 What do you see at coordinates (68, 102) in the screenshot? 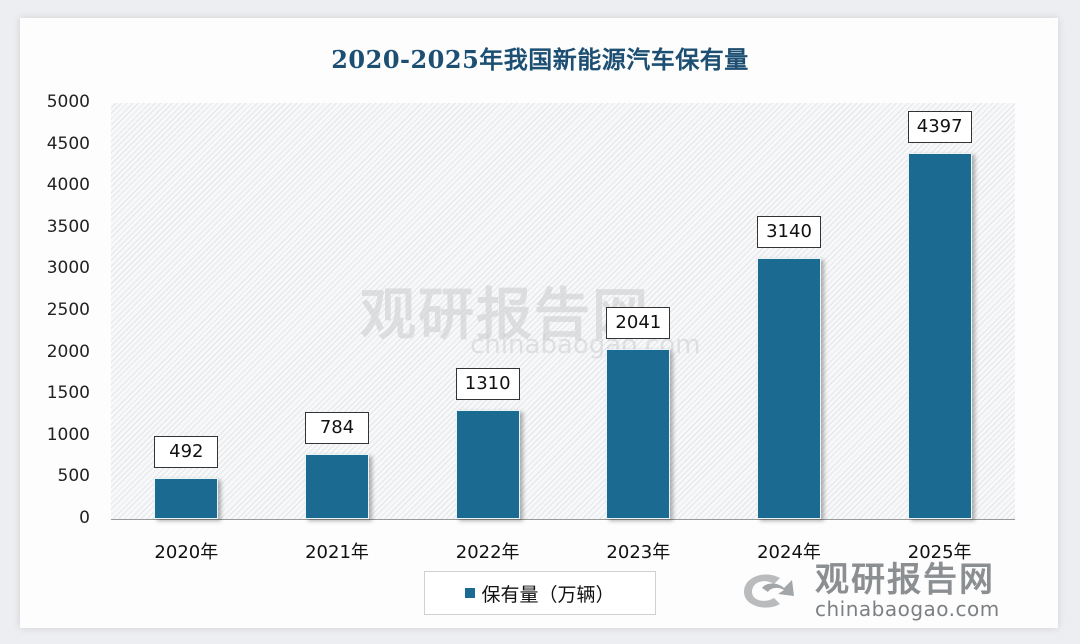
I see `y-tick-label: 5000` at bounding box center [68, 102].